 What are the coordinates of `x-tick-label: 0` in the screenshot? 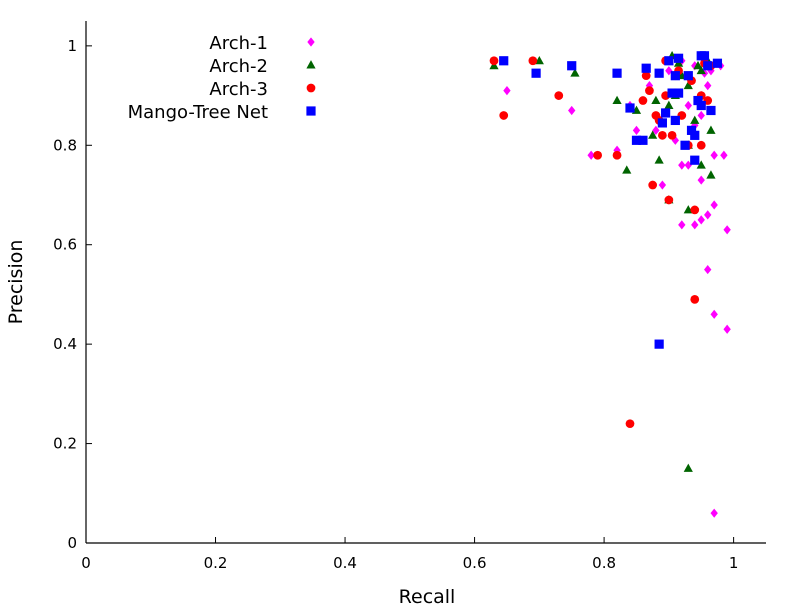 It's located at (86, 563).